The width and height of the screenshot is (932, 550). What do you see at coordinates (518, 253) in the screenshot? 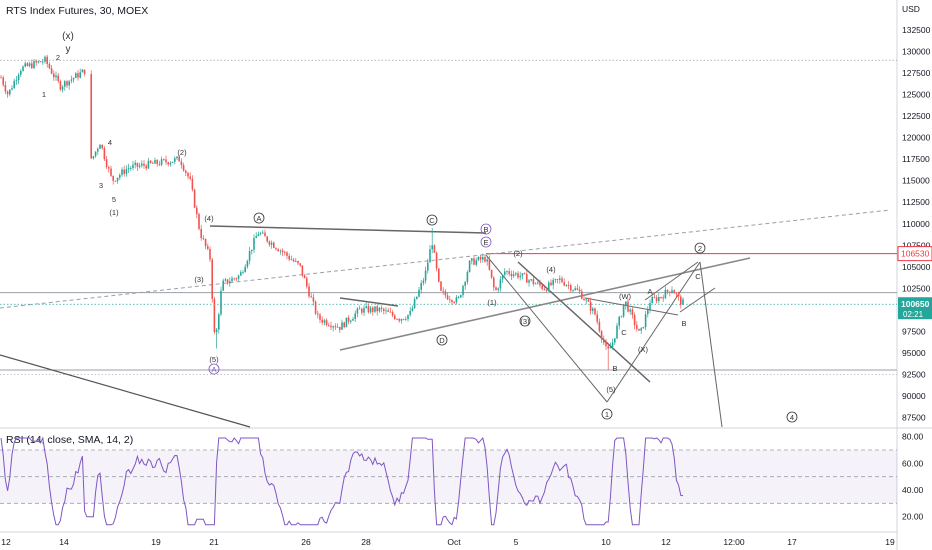
I see `wave-label: (2)` at bounding box center [518, 253].